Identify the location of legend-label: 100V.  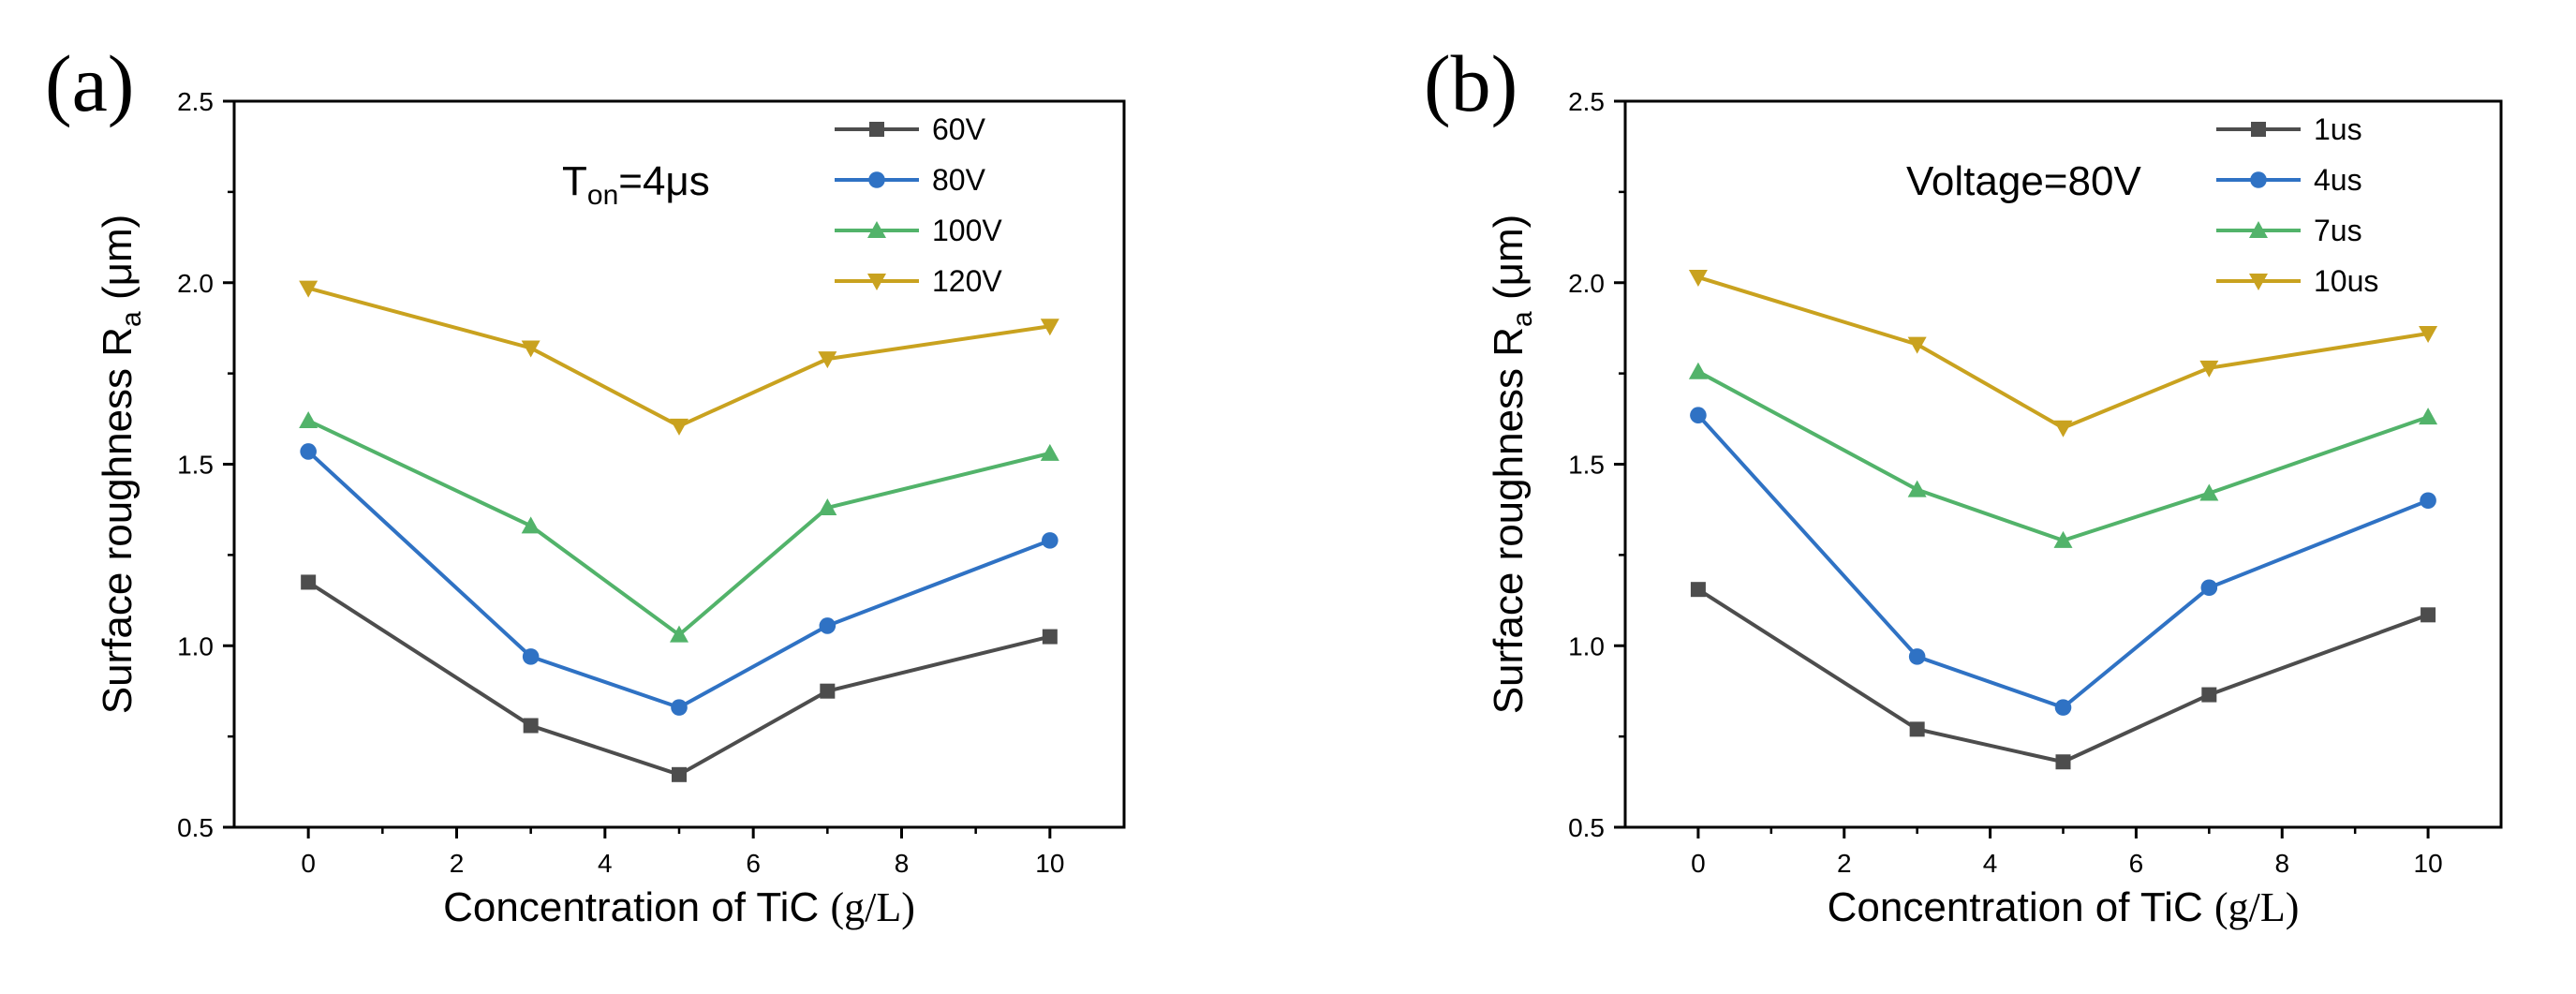
(967, 230).